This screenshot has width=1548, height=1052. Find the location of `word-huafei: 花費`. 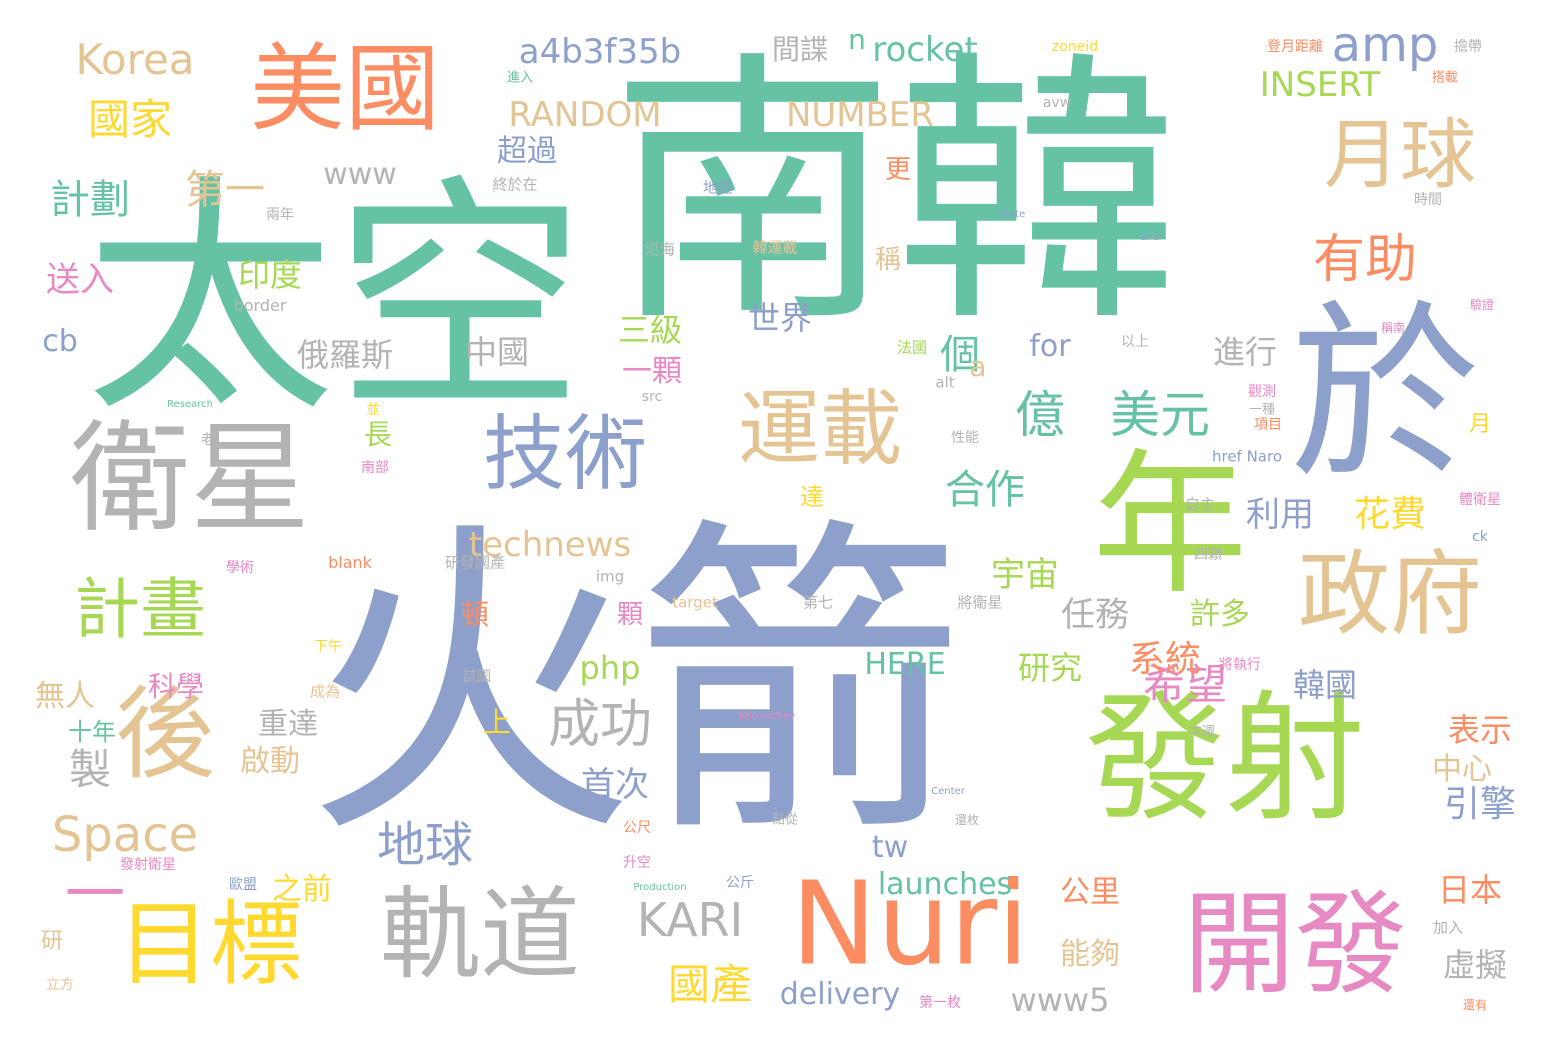

word-huafei: 花費 is located at coordinates (1390, 514).